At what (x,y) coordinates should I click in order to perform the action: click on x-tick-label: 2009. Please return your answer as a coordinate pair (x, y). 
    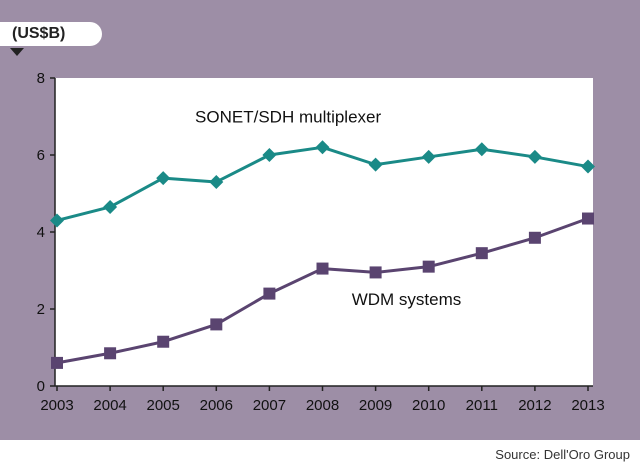
    Looking at the image, I should click on (375, 405).